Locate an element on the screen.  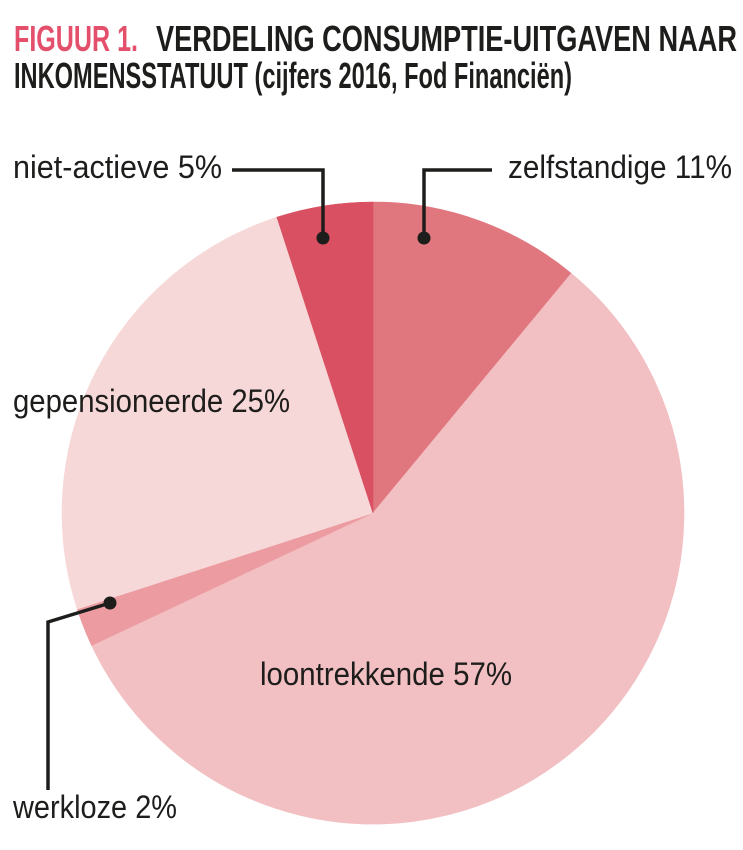
slice-label-gepensioneerde: gepensioneerde 25% is located at coordinates (151, 401).